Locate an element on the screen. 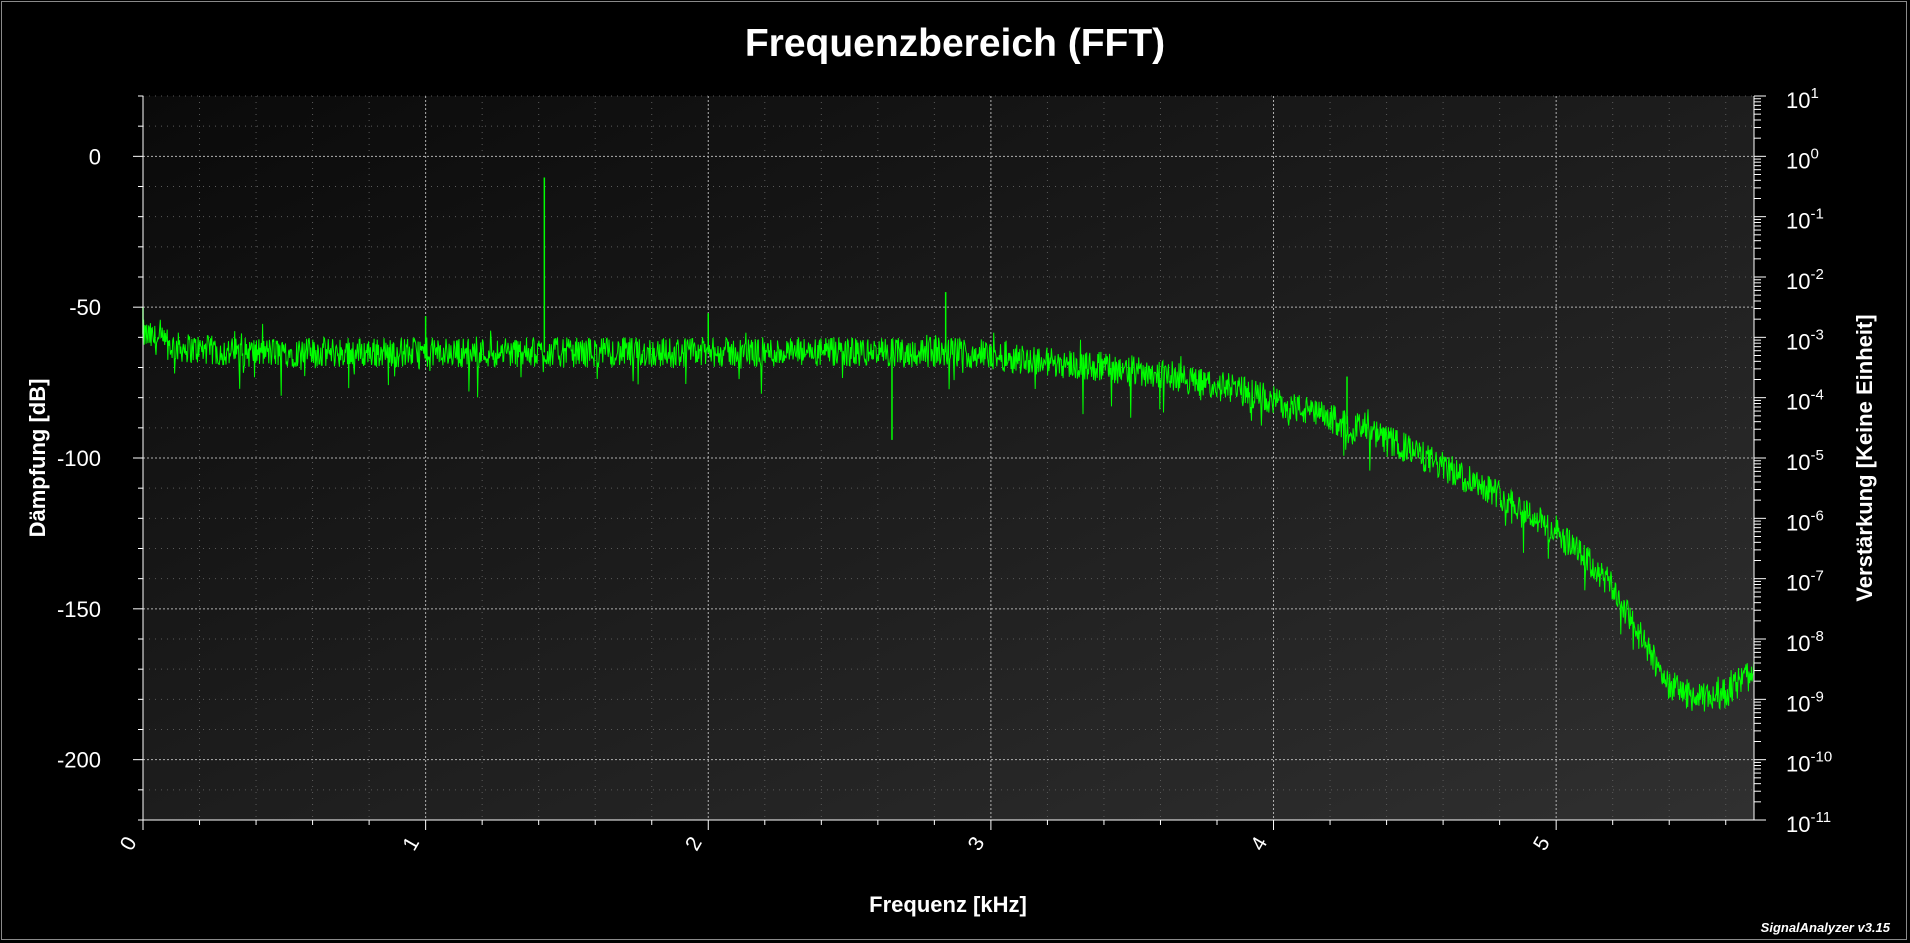 Image resolution: width=1910 pixels, height=943 pixels. y2-tick-label: 10⁻⁷ is located at coordinates (1805, 582).